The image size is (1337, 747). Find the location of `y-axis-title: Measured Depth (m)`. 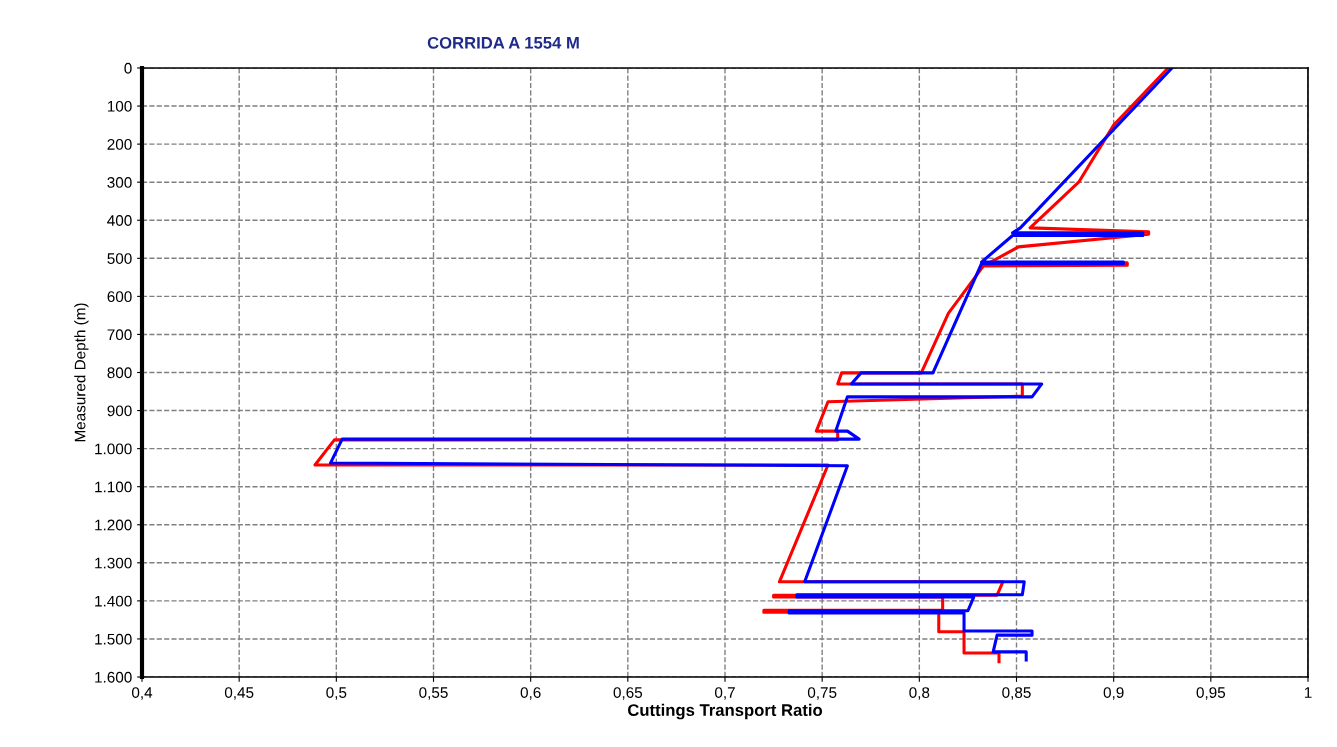

y-axis-title: Measured Depth (m) is located at coordinates (81, 372).